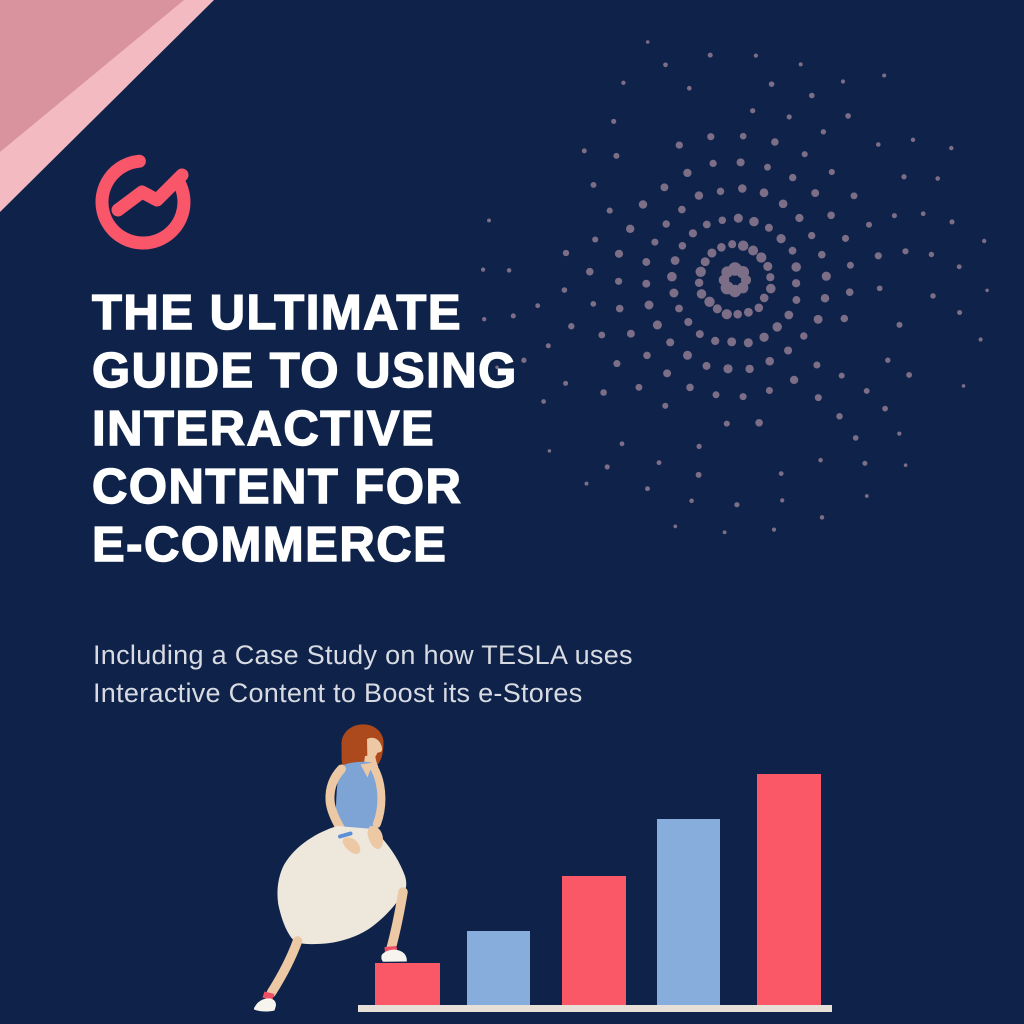 This screenshot has width=1024, height=1024. Describe the element at coordinates (375, 837) in the screenshot. I see `right-hand` at that location.